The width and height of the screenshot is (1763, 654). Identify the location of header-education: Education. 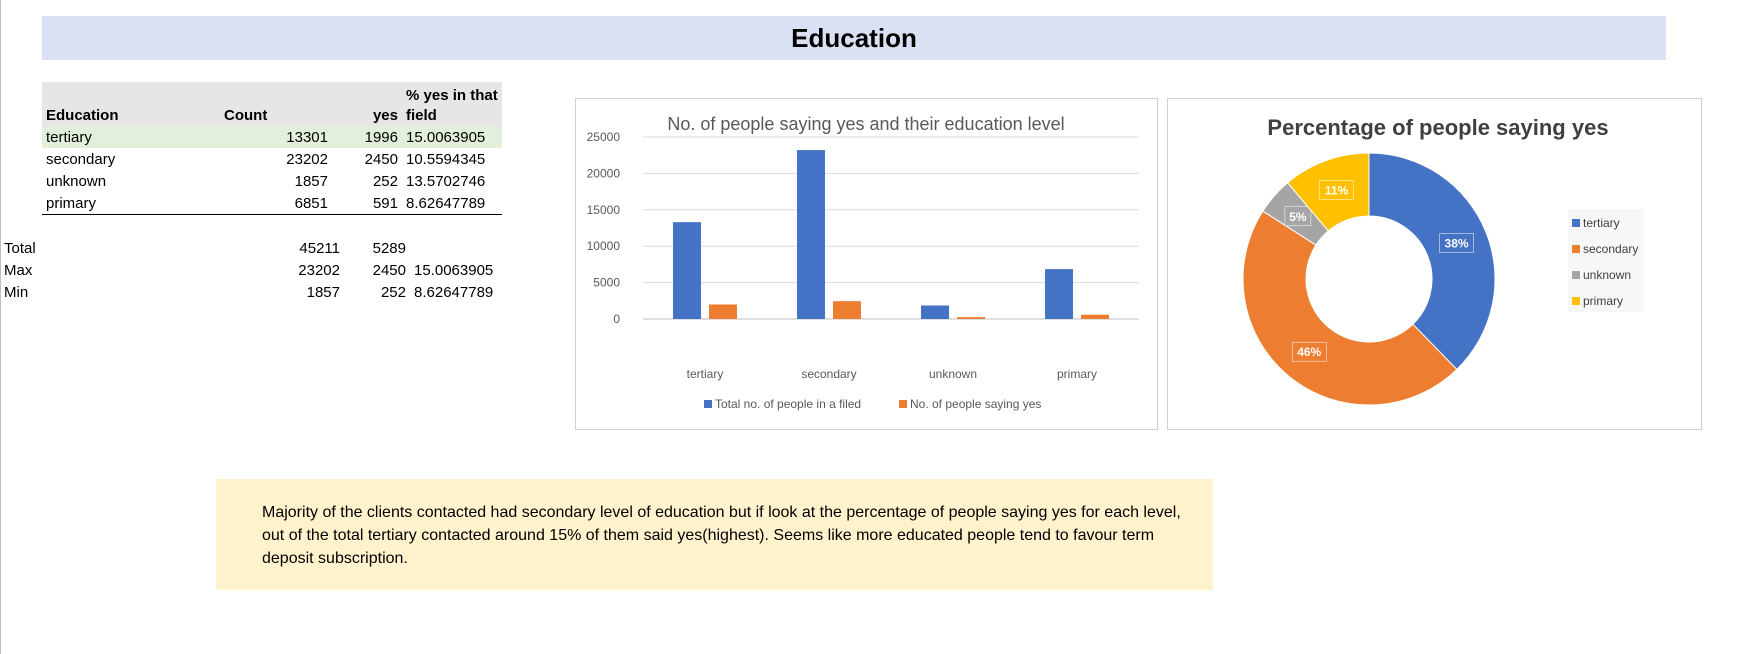
(131, 115).